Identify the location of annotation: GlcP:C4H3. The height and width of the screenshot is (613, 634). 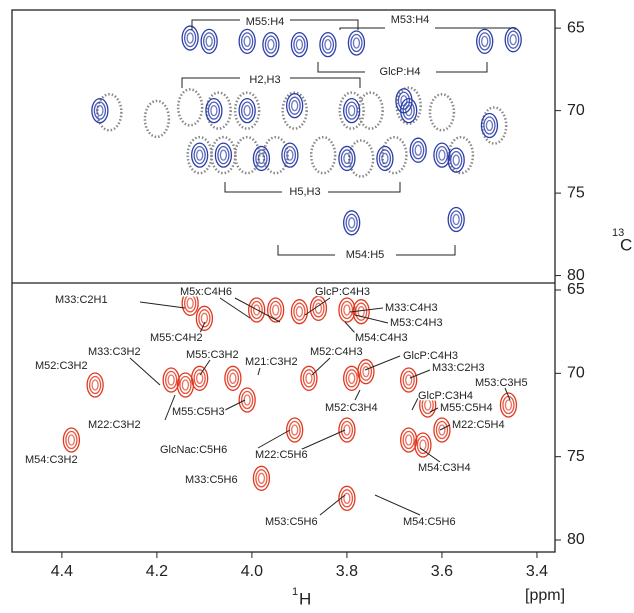
(430, 356).